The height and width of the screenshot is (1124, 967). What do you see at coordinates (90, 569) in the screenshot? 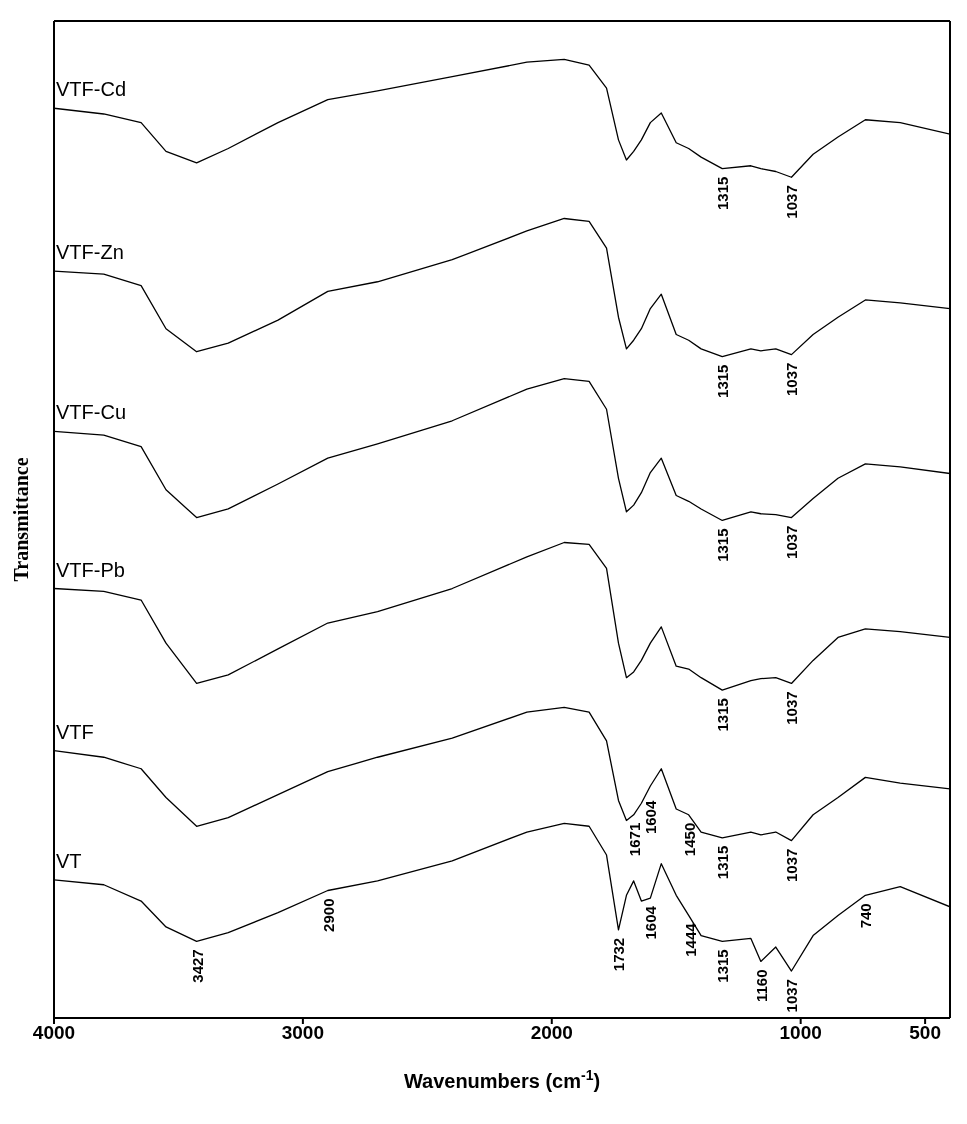
I see `series-label: VTF-Pb` at bounding box center [90, 569].